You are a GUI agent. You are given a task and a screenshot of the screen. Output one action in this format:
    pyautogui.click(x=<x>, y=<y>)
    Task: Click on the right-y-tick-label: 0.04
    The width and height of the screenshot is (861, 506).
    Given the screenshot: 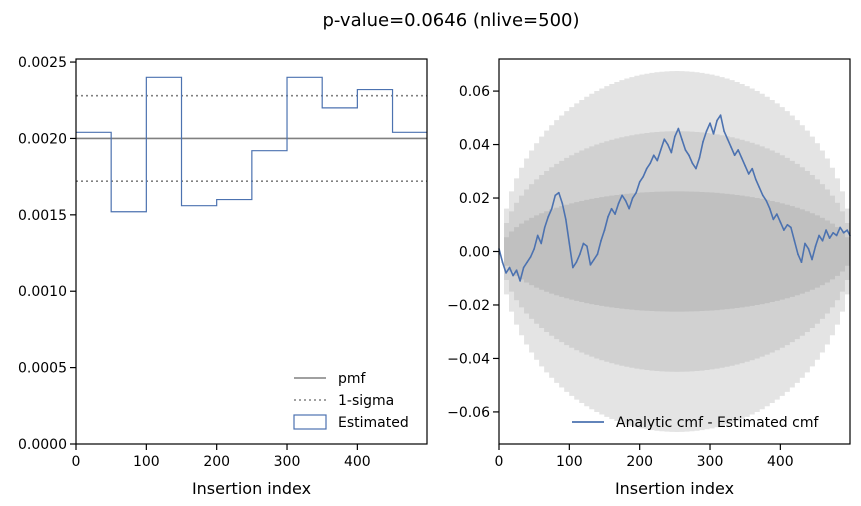 What is the action you would take?
    pyautogui.click(x=474, y=146)
    